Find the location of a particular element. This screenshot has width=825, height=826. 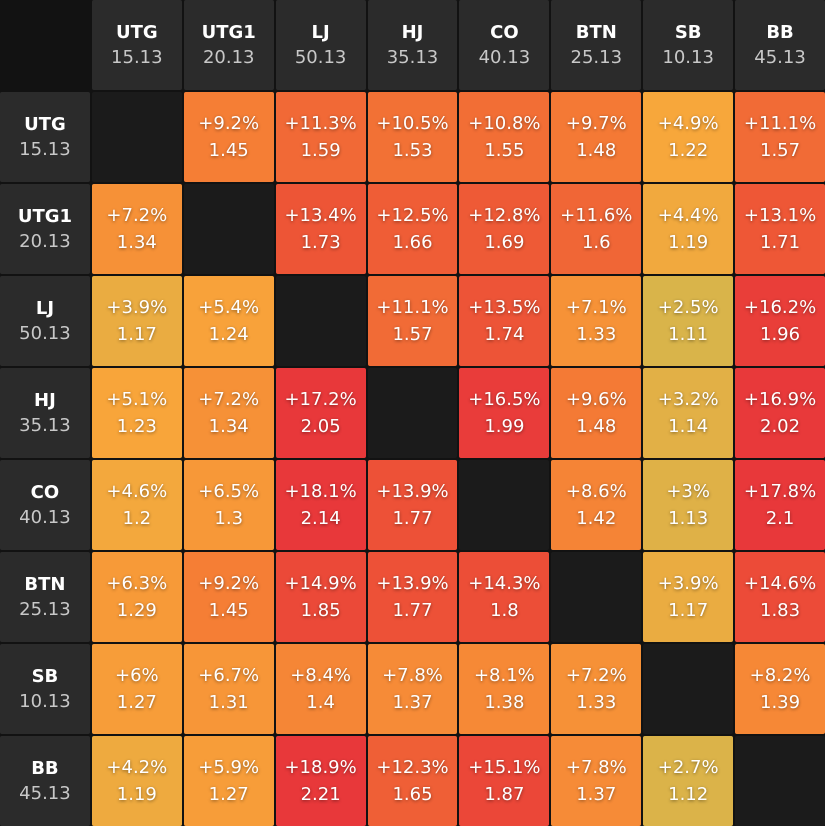

heat-cell: +4.2% 1.19 is located at coordinates (136, 781).